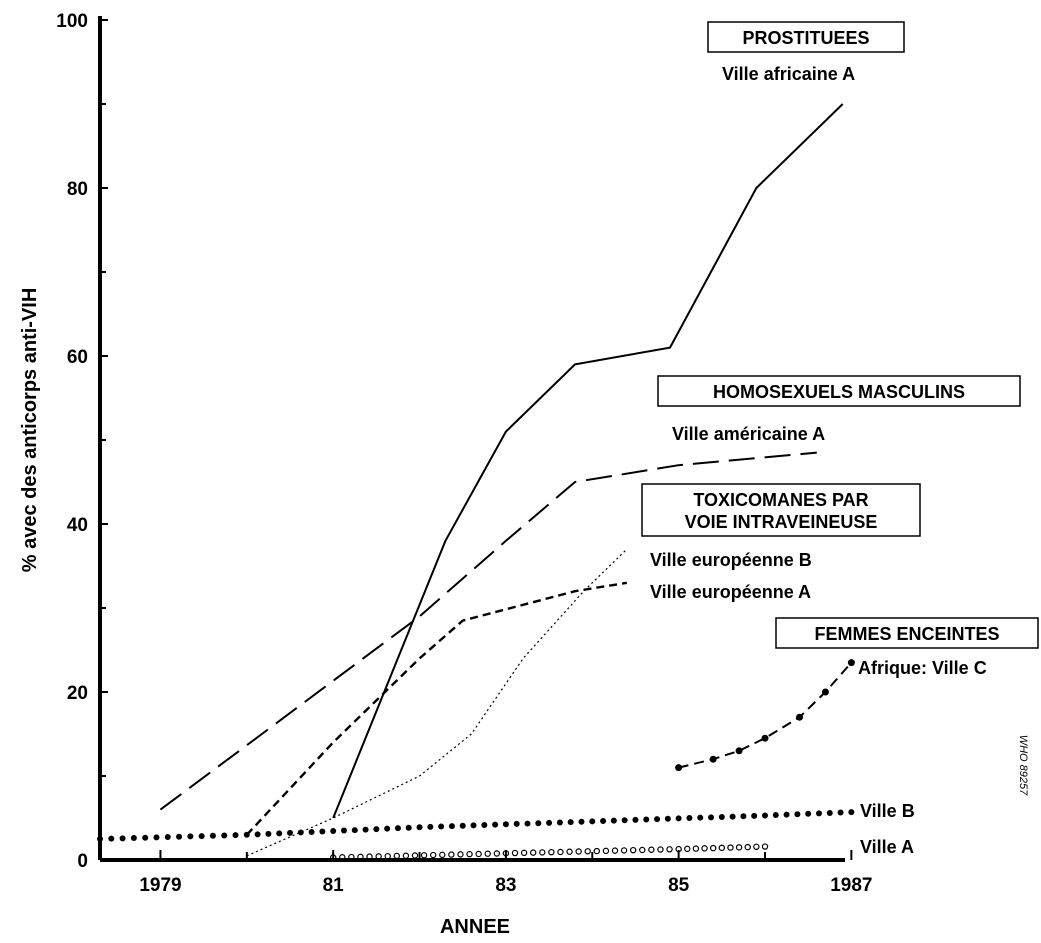 The image size is (1041, 943). I want to click on y-tick-label: 20, so click(77, 693).